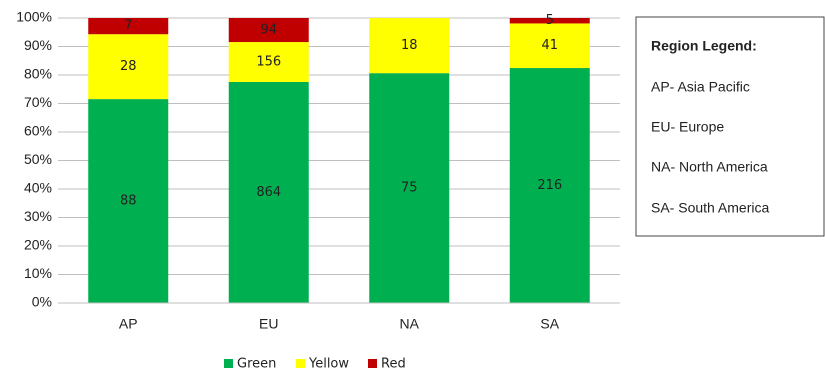 The image size is (825, 372). What do you see at coordinates (410, 324) in the screenshot?
I see `x-tick-label: NA` at bounding box center [410, 324].